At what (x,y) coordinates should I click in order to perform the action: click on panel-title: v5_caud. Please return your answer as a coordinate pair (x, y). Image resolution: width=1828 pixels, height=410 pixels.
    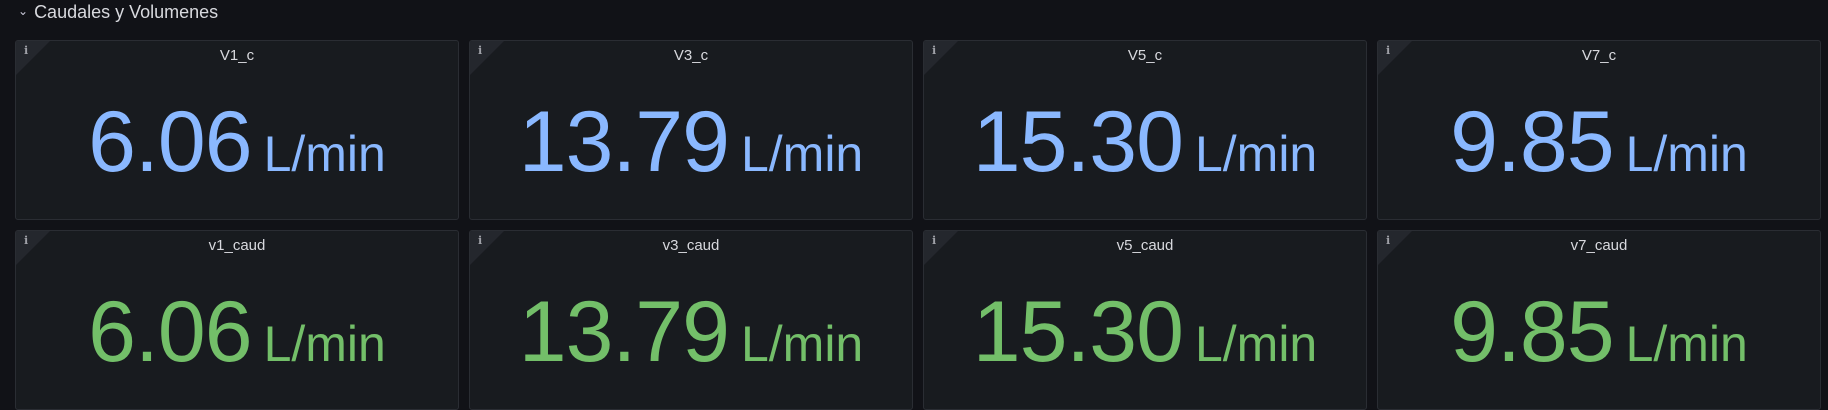
    Looking at the image, I should click on (1145, 245).